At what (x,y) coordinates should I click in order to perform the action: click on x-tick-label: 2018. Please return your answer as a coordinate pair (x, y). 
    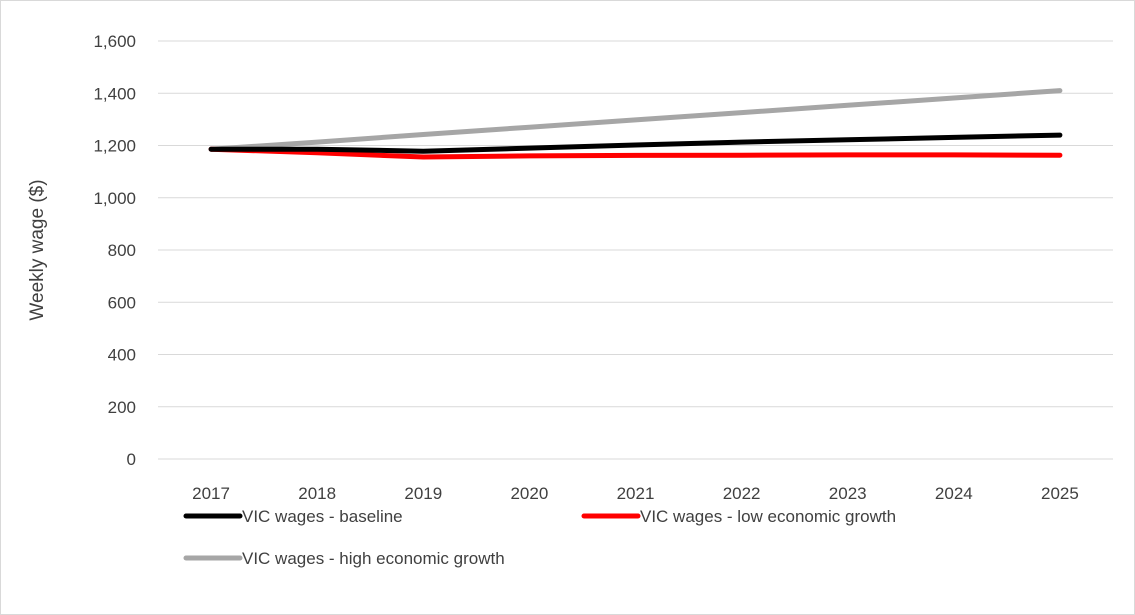
    Looking at the image, I should click on (317, 493).